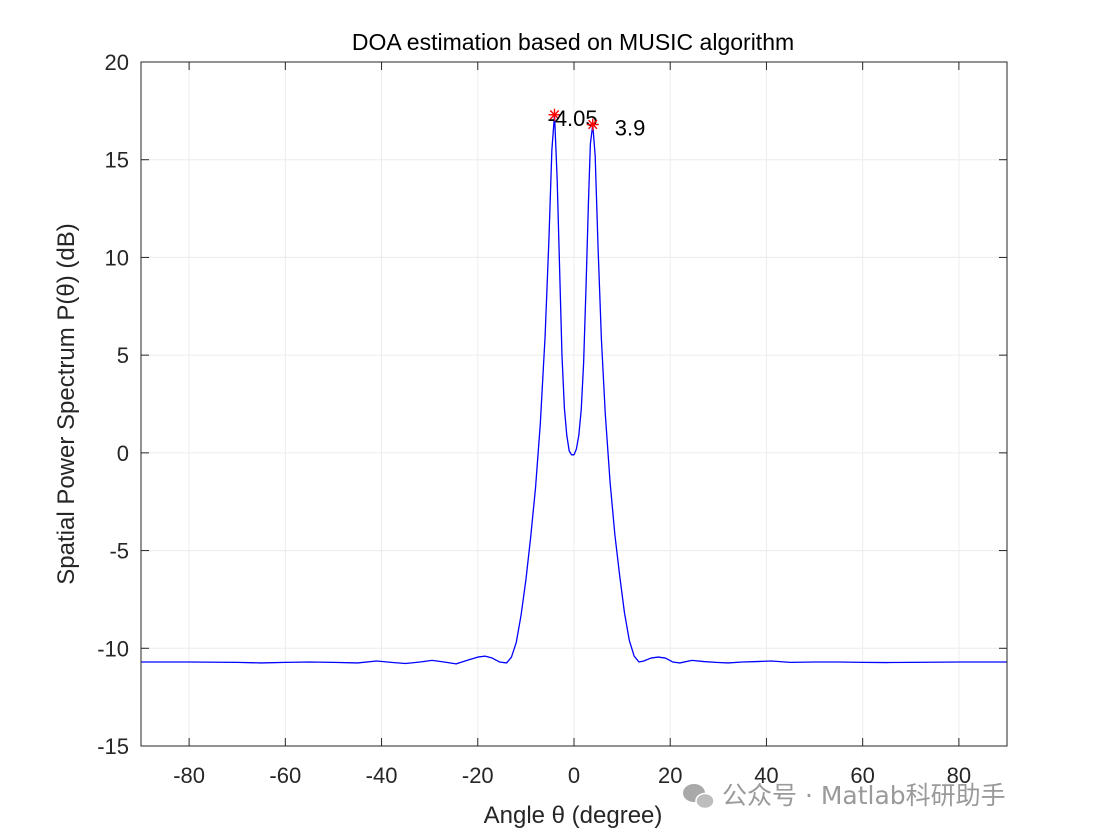  What do you see at coordinates (119, 551) in the screenshot?
I see `y-tick-label: -5` at bounding box center [119, 551].